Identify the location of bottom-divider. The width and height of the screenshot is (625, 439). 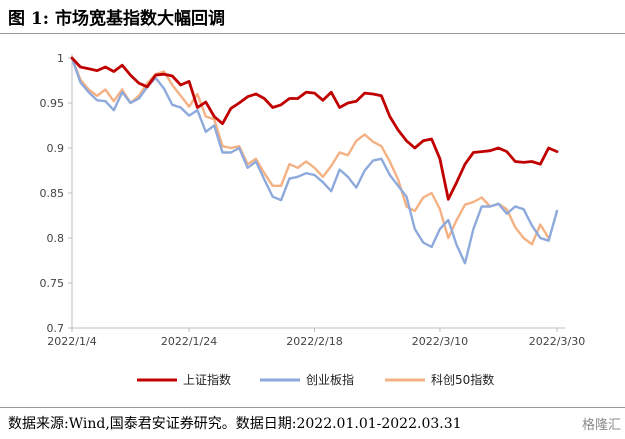
(312, 407).